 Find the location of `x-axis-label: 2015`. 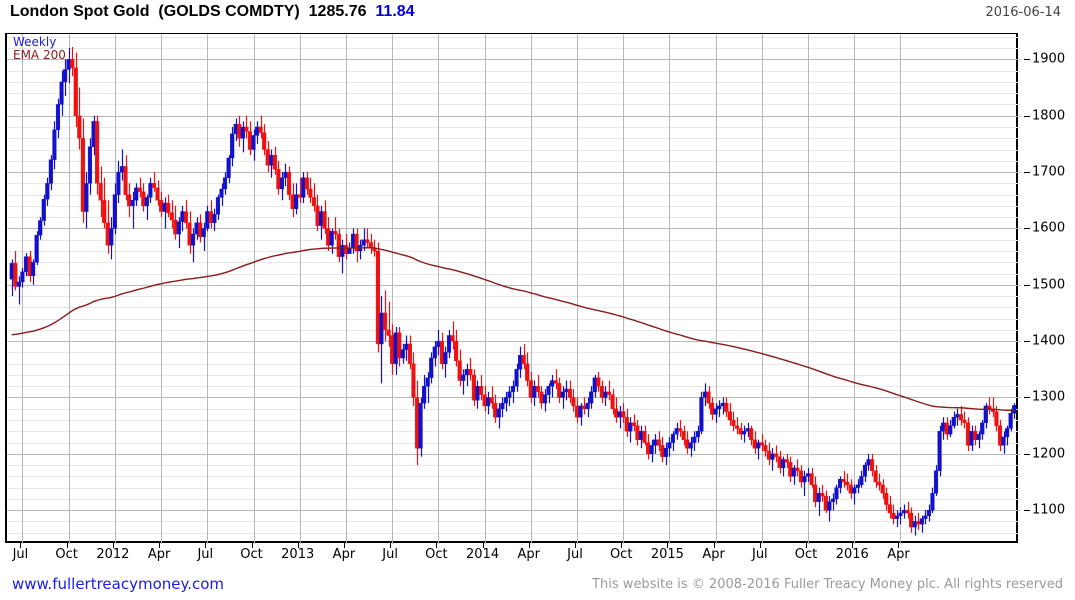

x-axis-label: 2015 is located at coordinates (667, 554).